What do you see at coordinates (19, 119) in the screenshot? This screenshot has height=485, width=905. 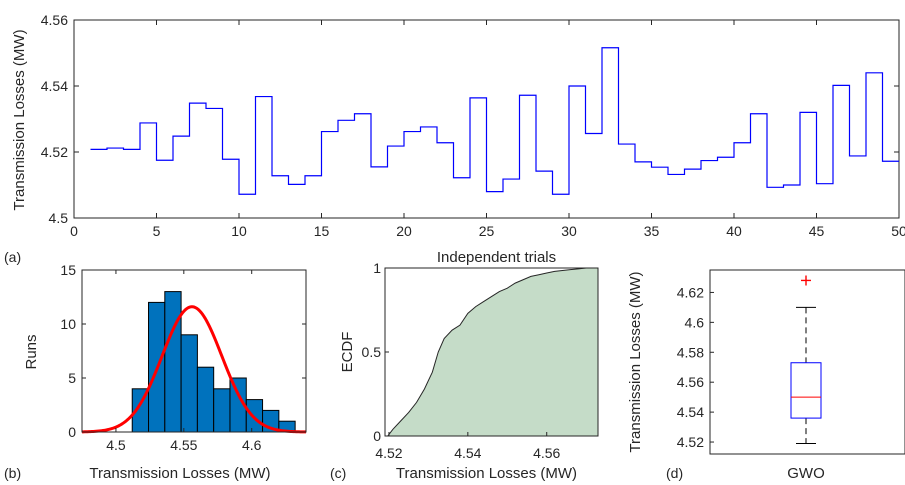 I see `panel-a-y-axis-label: Transmission Losses (MW)` at bounding box center [19, 119].